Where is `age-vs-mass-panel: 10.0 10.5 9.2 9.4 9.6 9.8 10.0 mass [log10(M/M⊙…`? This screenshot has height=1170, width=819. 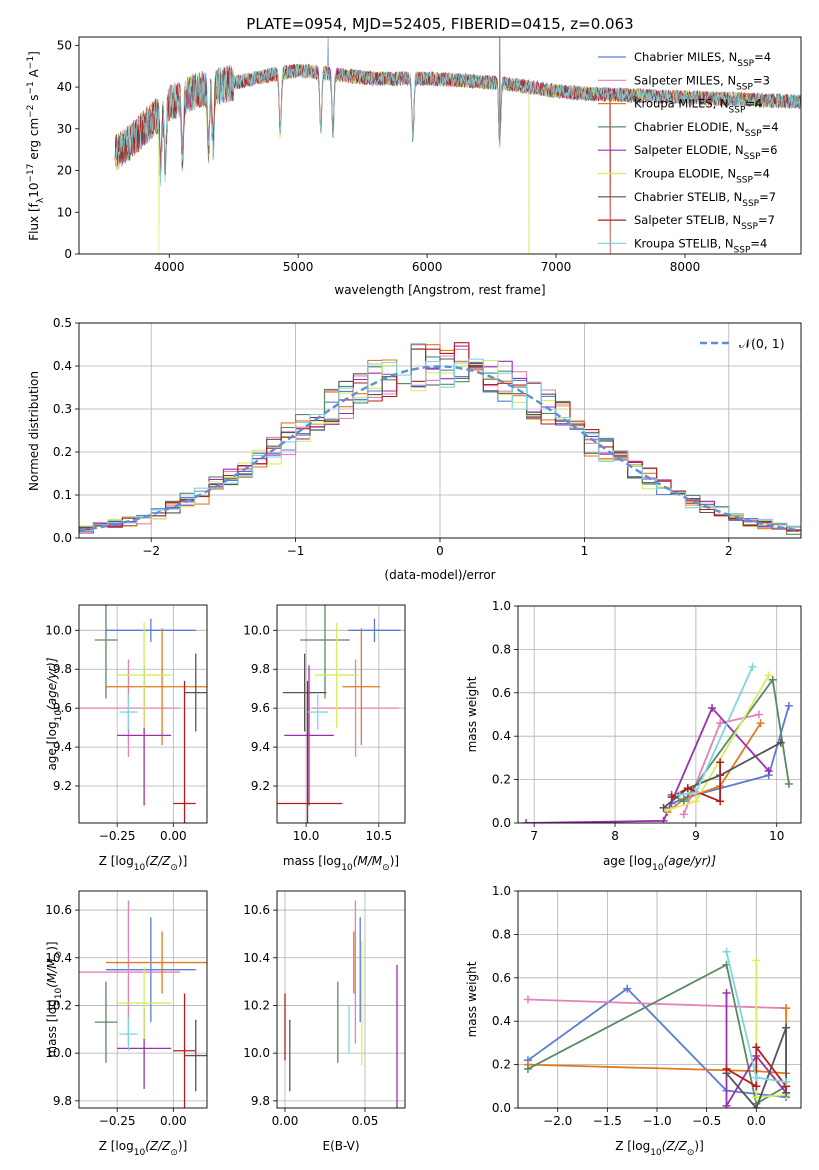
age-vs-mass-panel: 10.0 10.5 9.2 9.4 9.6 9.8 10.0 mass [log10(M/M⊙… is located at coordinates (324, 738).